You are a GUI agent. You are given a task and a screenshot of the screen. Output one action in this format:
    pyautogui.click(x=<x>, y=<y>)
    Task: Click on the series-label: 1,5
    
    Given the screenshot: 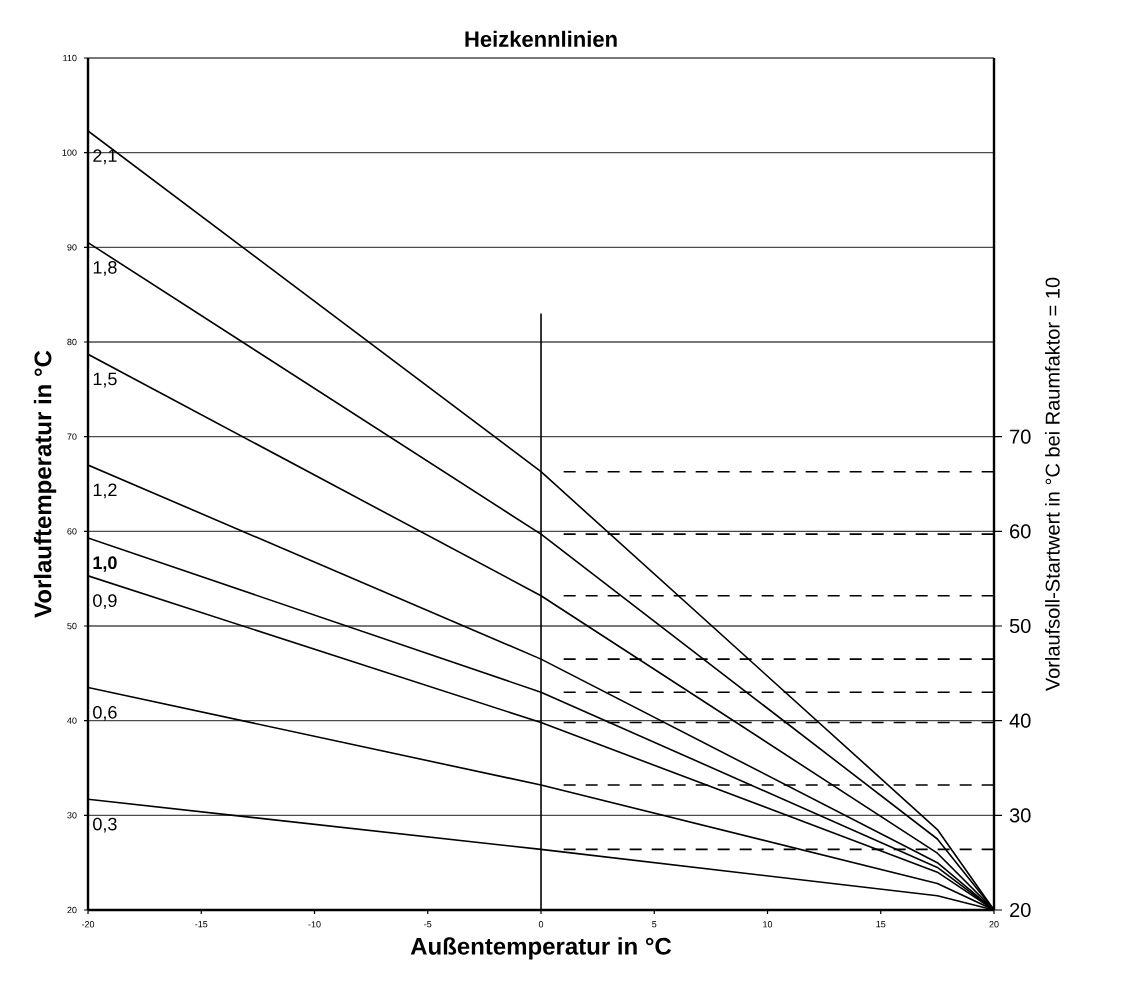 What is the action you would take?
    pyautogui.click(x=105, y=380)
    